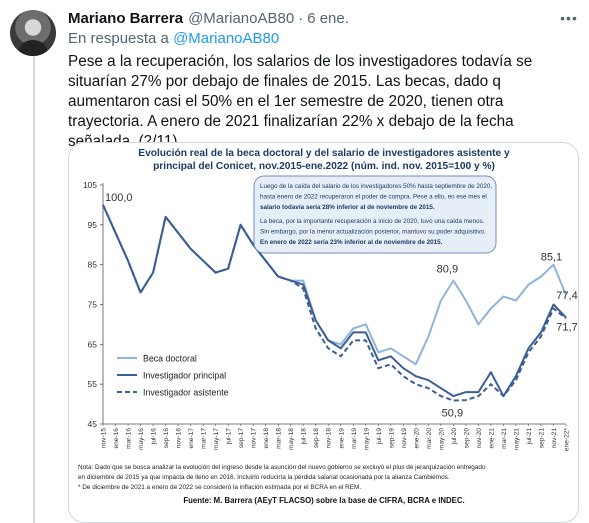 This screenshot has height=523, width=589. Describe the element at coordinates (204, 438) in the screenshot. I see `x-tick-label: mar-17` at that location.